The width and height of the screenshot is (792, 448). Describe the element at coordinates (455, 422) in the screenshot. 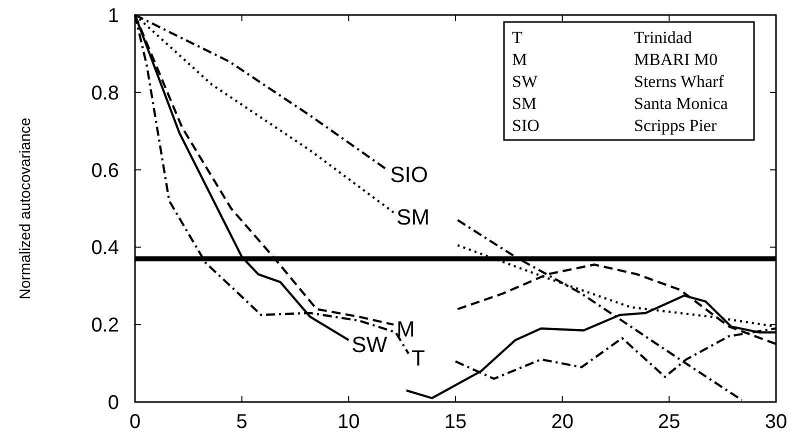

I see `x-tick-label: 15` at that location.